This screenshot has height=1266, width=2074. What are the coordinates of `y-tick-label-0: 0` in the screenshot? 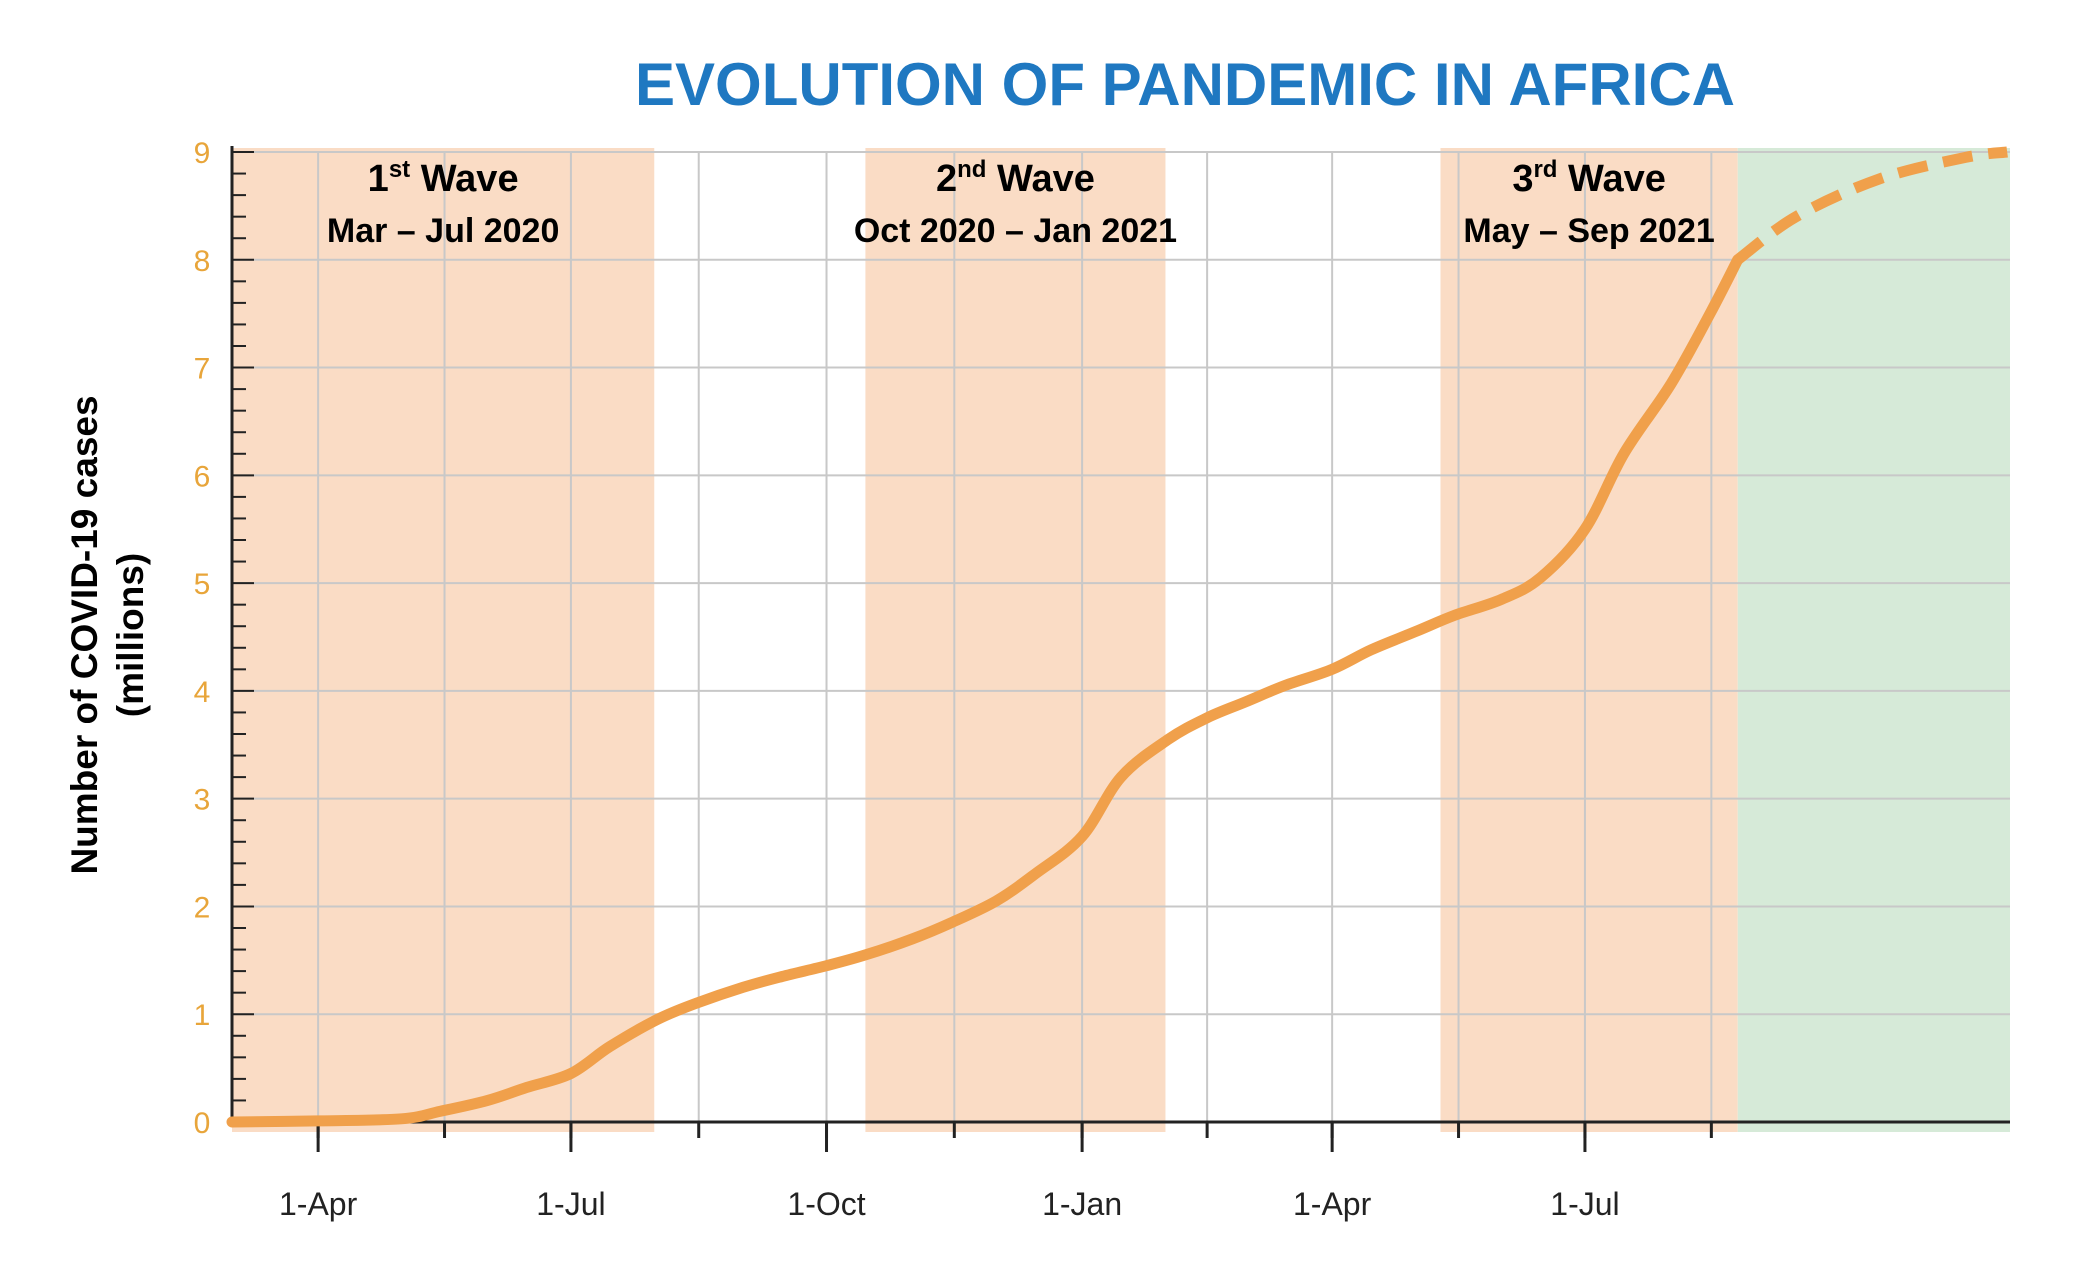 It's located at (202, 1123).